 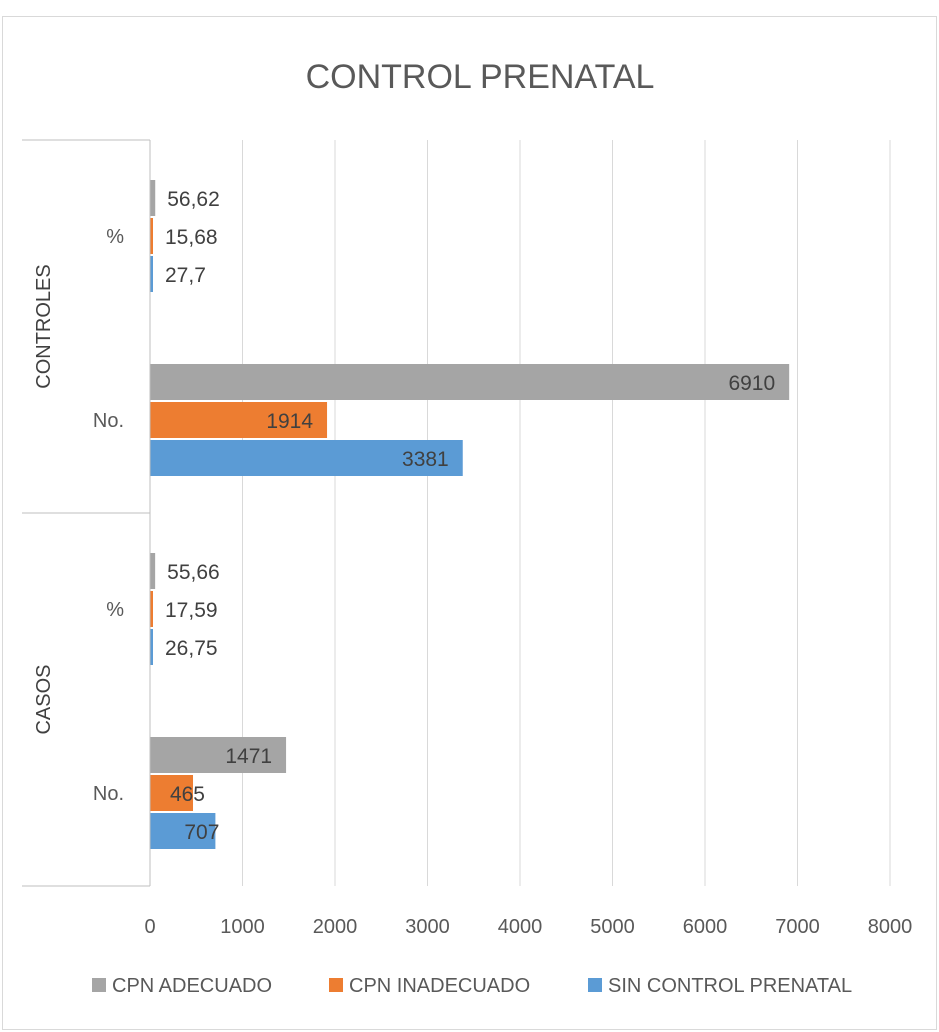 What do you see at coordinates (335, 927) in the screenshot?
I see `x-tick-label: 2000` at bounding box center [335, 927].